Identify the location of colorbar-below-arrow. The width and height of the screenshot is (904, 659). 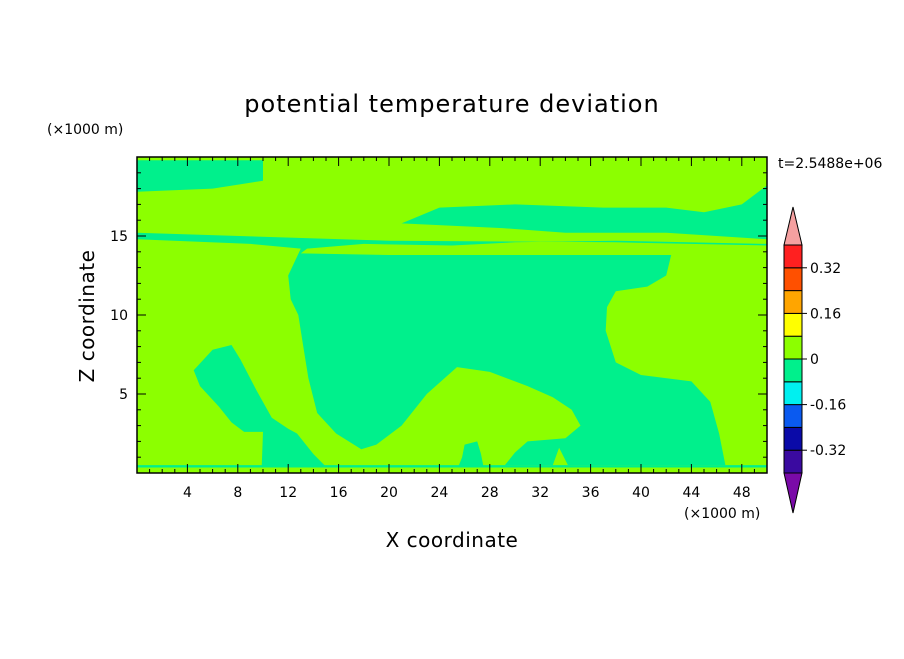
(793, 493).